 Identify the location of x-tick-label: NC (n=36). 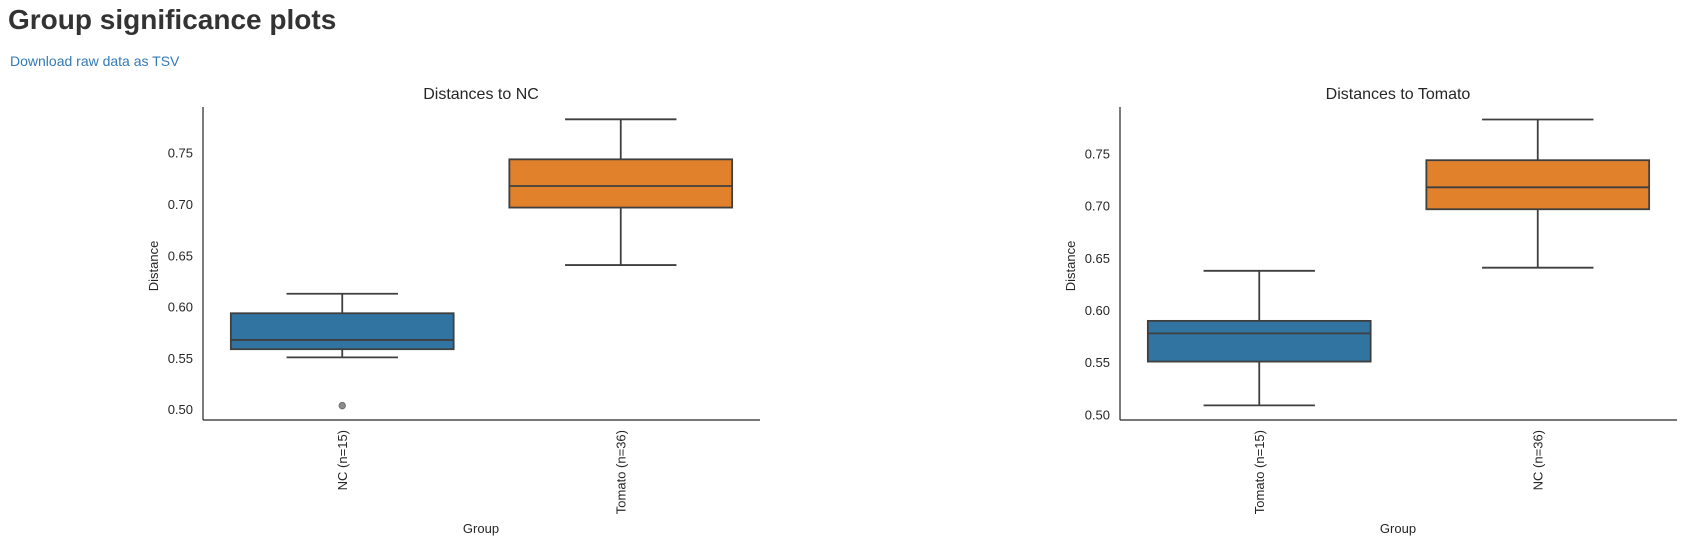
(1537, 460).